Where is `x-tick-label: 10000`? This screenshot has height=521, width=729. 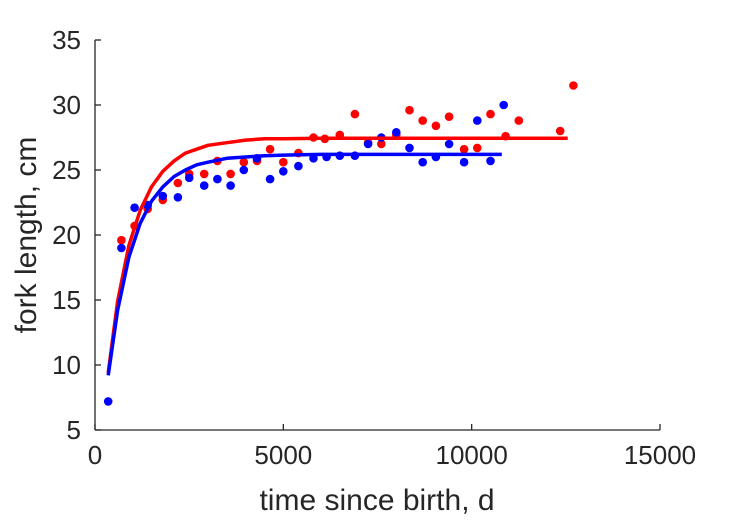 x-tick-label: 10000 is located at coordinates (472, 455).